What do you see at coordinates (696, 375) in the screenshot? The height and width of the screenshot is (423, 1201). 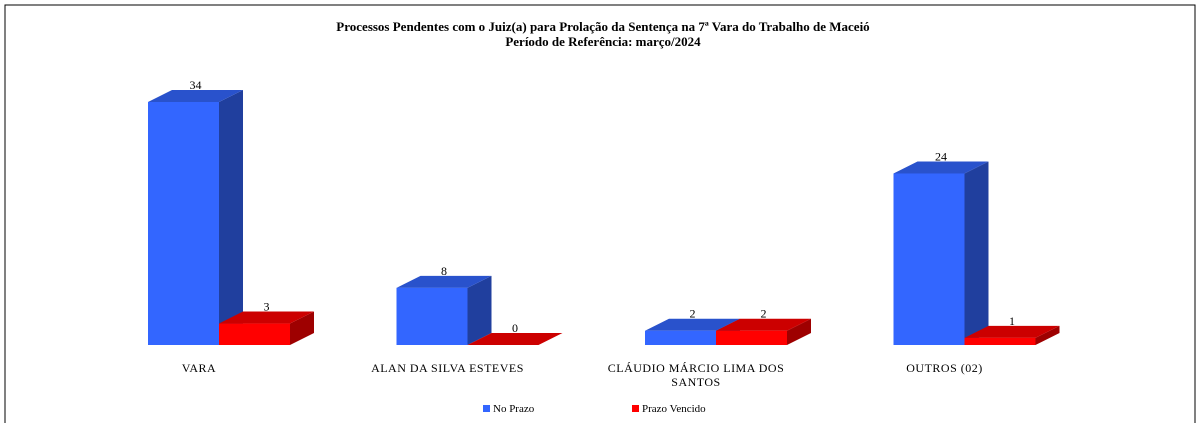 I see `x-tick-label: CLÁUDIO MÁRCIO LIMA DOS SANTOS` at bounding box center [696, 375].